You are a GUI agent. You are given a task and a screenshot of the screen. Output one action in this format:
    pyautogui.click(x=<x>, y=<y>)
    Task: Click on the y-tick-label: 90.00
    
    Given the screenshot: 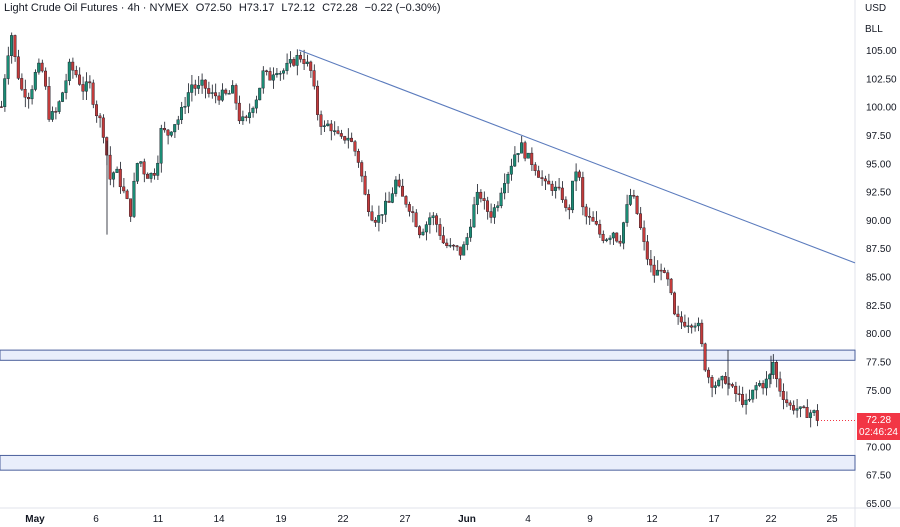 What is the action you would take?
    pyautogui.click(x=878, y=221)
    